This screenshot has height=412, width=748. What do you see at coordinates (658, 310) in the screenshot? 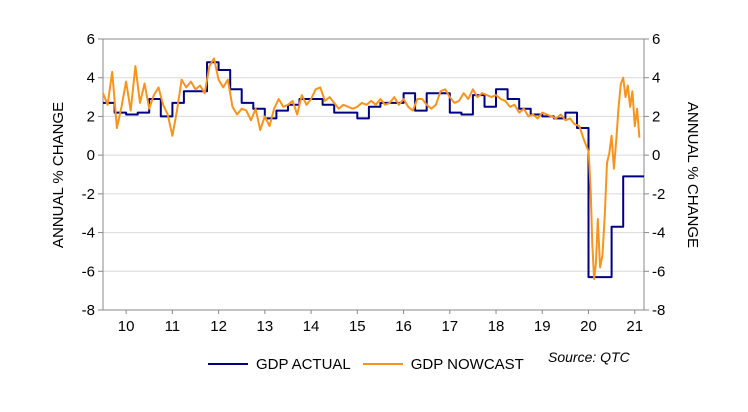
I see `y-tick-label-right: -8` at bounding box center [658, 310].